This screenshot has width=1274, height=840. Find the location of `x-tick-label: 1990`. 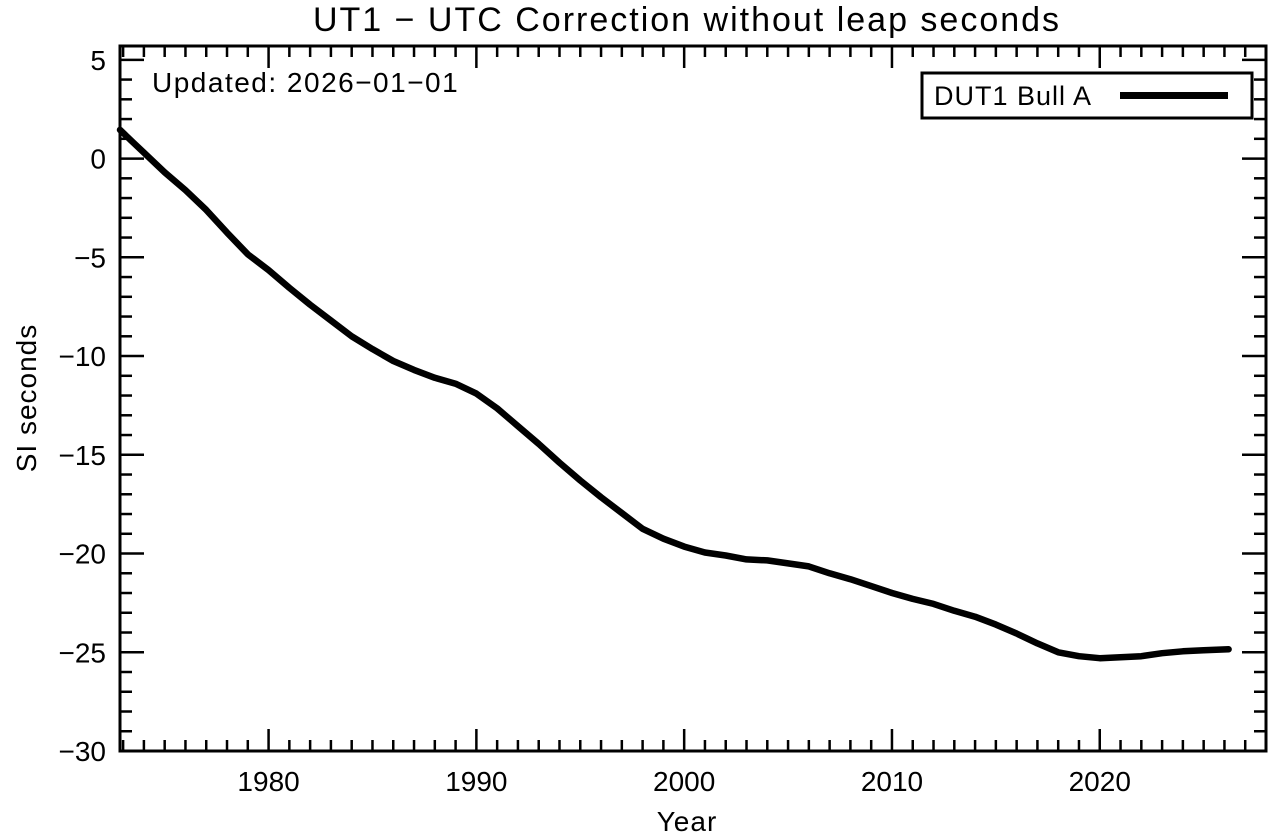

x-tick-label: 1990 is located at coordinates (476, 781).